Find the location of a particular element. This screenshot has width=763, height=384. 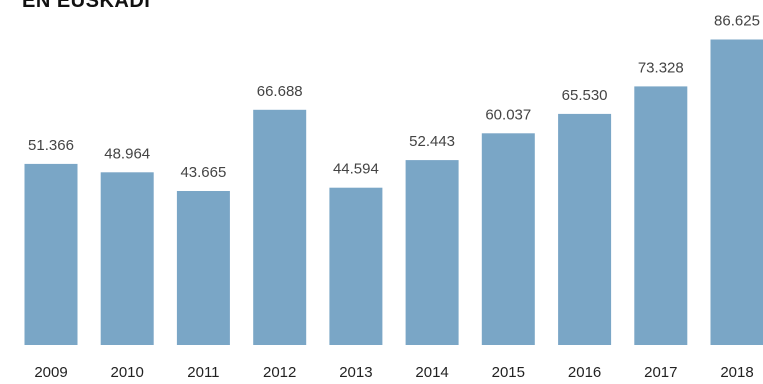

data-label-2014: 52.443 is located at coordinates (432, 141).